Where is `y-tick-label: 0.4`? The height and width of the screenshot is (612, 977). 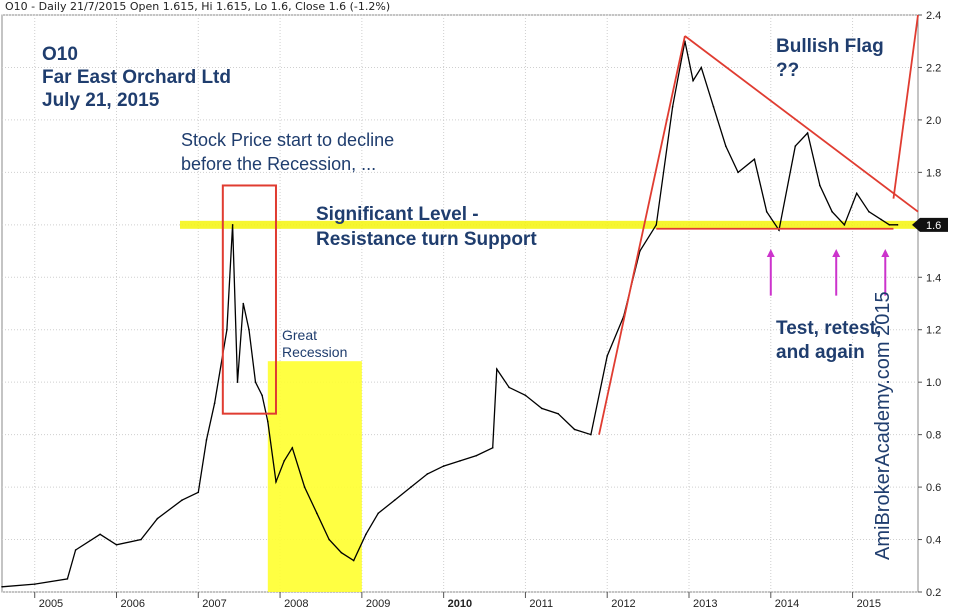 y-tick-label: 0.4 is located at coordinates (933, 541).